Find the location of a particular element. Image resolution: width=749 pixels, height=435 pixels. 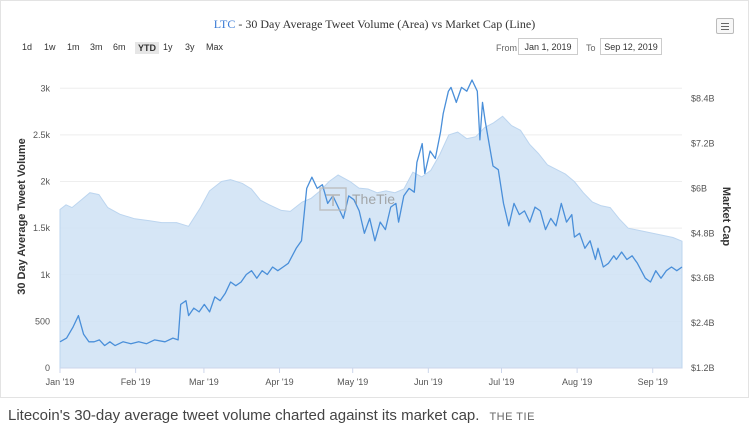

watermark-text: TheTie is located at coordinates (373, 199).